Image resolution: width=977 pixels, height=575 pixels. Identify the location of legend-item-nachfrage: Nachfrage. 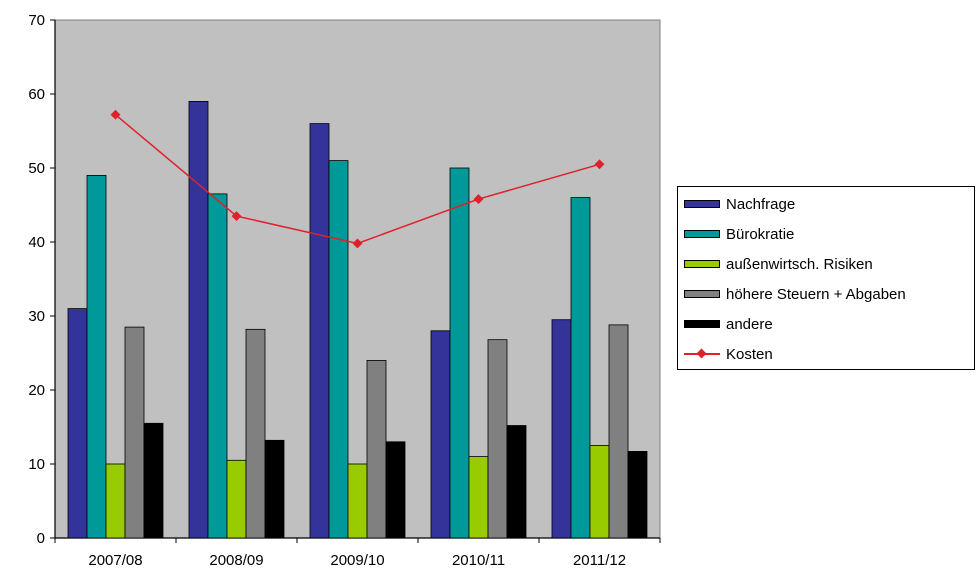
(739, 204).